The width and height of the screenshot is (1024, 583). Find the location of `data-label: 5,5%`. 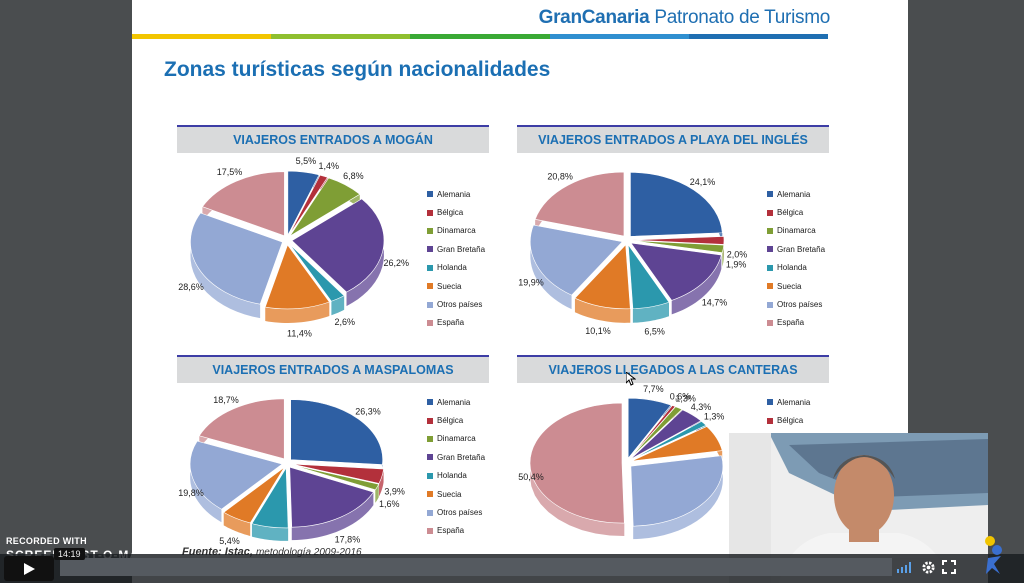

data-label: 5,5% is located at coordinates (306, 161).